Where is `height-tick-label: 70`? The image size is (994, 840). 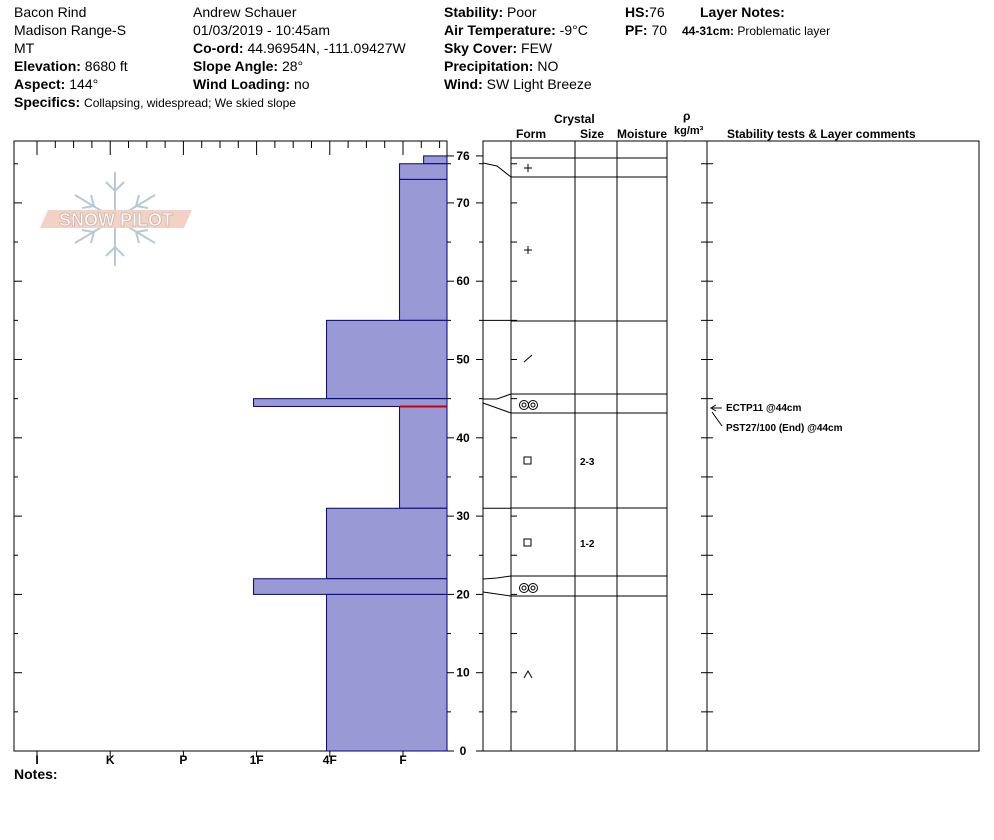 height-tick-label: 70 is located at coordinates (463, 203).